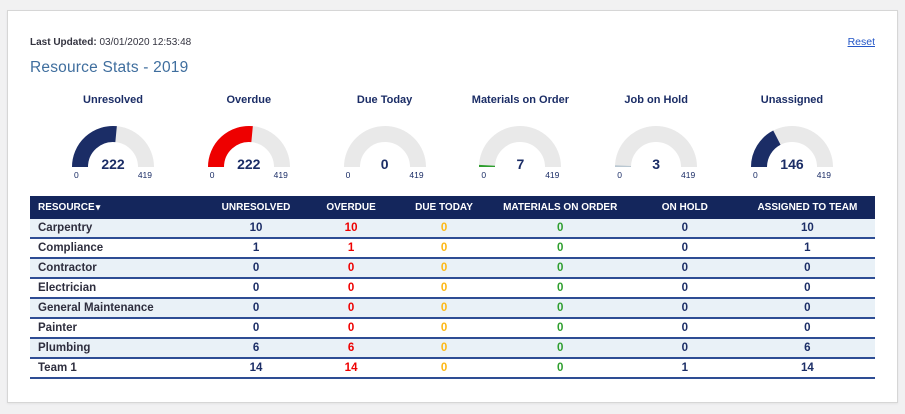  I want to click on table-row-contractor: Contractor 0 0 0 0 0 0, so click(452, 268).